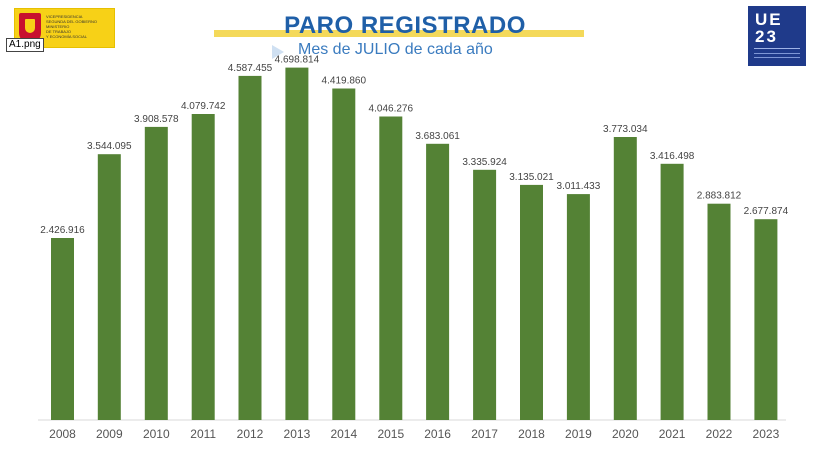 The height and width of the screenshot is (462, 828). Describe the element at coordinates (343, 434) in the screenshot. I see `x-tick-label-2014: 2014` at that location.